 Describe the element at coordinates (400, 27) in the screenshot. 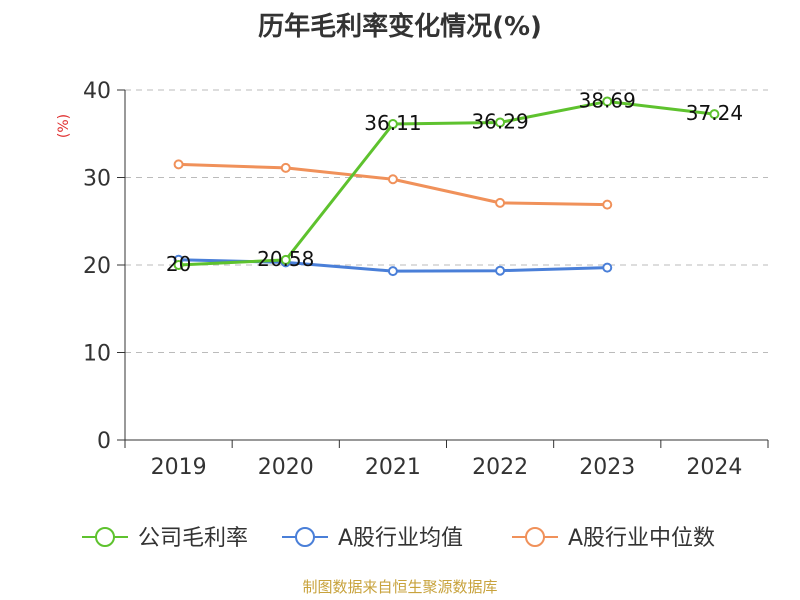

I see `chart-title: 历年毛利率变化情况(%)` at that location.